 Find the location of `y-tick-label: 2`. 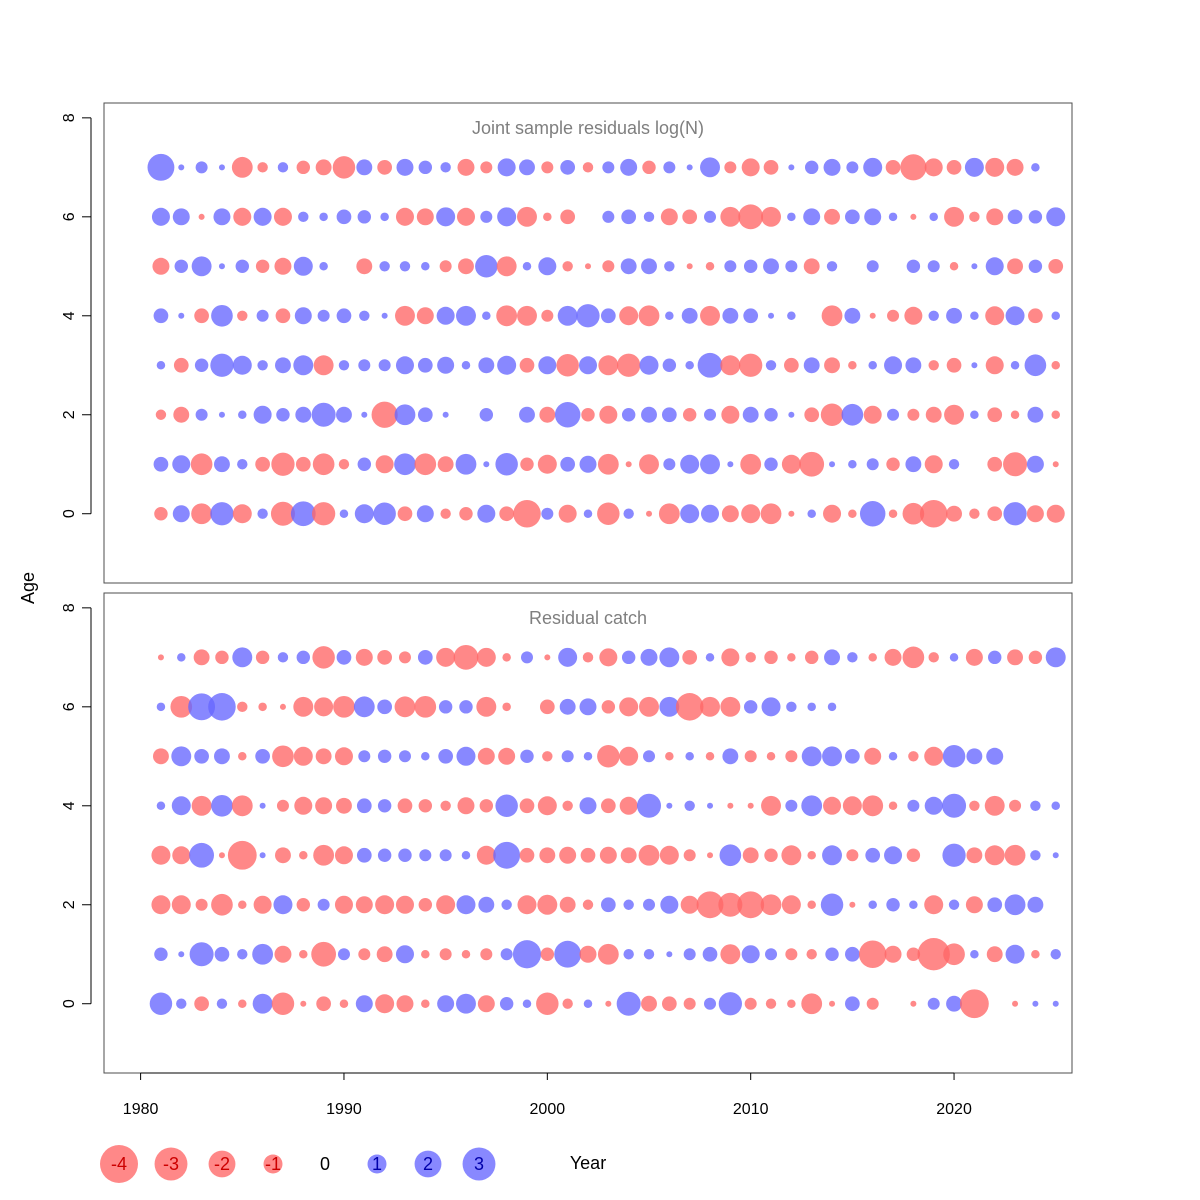

y-tick-label: 2 is located at coordinates (69, 904).